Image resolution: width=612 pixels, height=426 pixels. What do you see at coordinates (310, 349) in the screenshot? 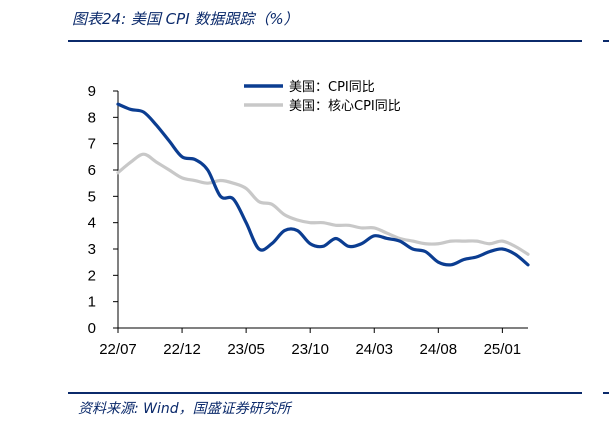
I see `x-tick-label: 23/10` at bounding box center [310, 349].